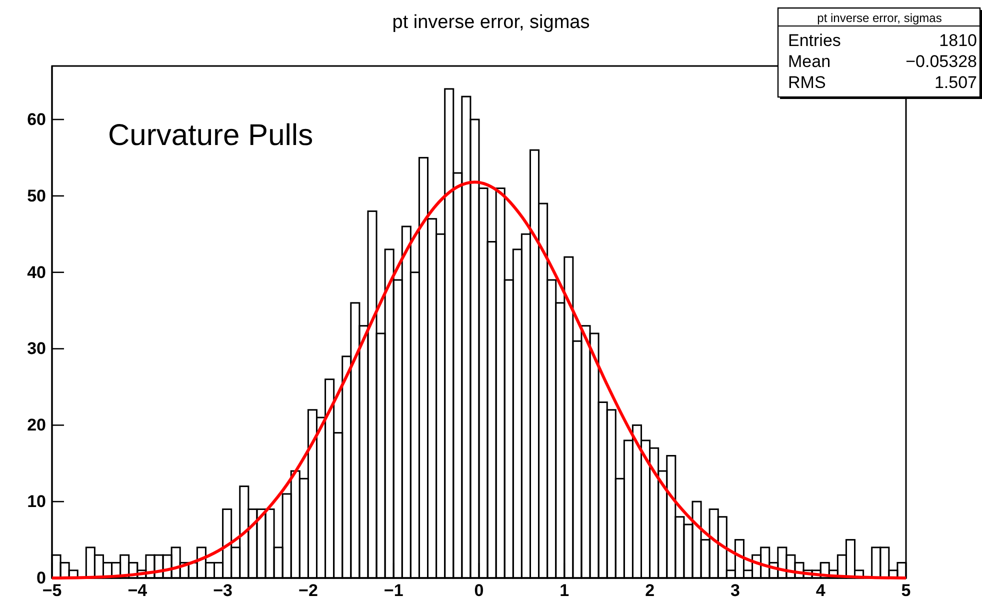  What do you see at coordinates (211, 135) in the screenshot?
I see `annotation: Curvature Pulls` at bounding box center [211, 135].